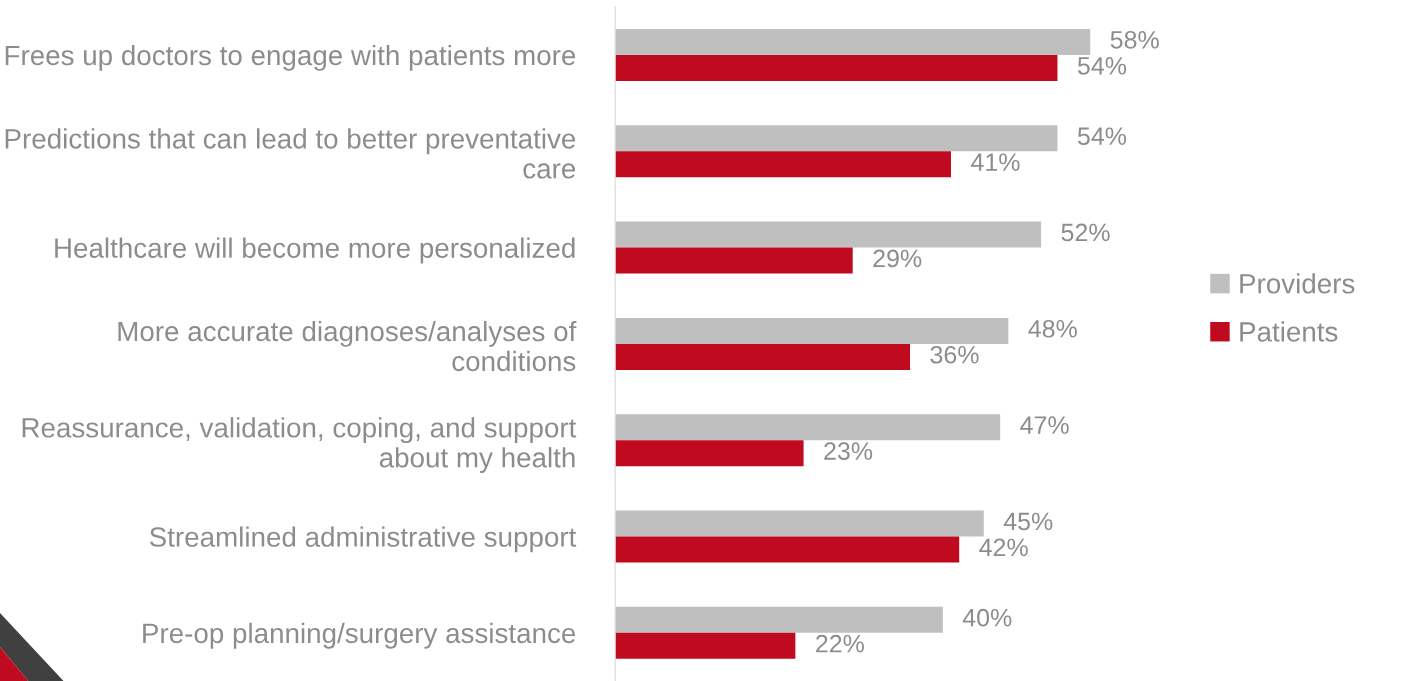  I want to click on data-label: 29%, so click(897, 258).